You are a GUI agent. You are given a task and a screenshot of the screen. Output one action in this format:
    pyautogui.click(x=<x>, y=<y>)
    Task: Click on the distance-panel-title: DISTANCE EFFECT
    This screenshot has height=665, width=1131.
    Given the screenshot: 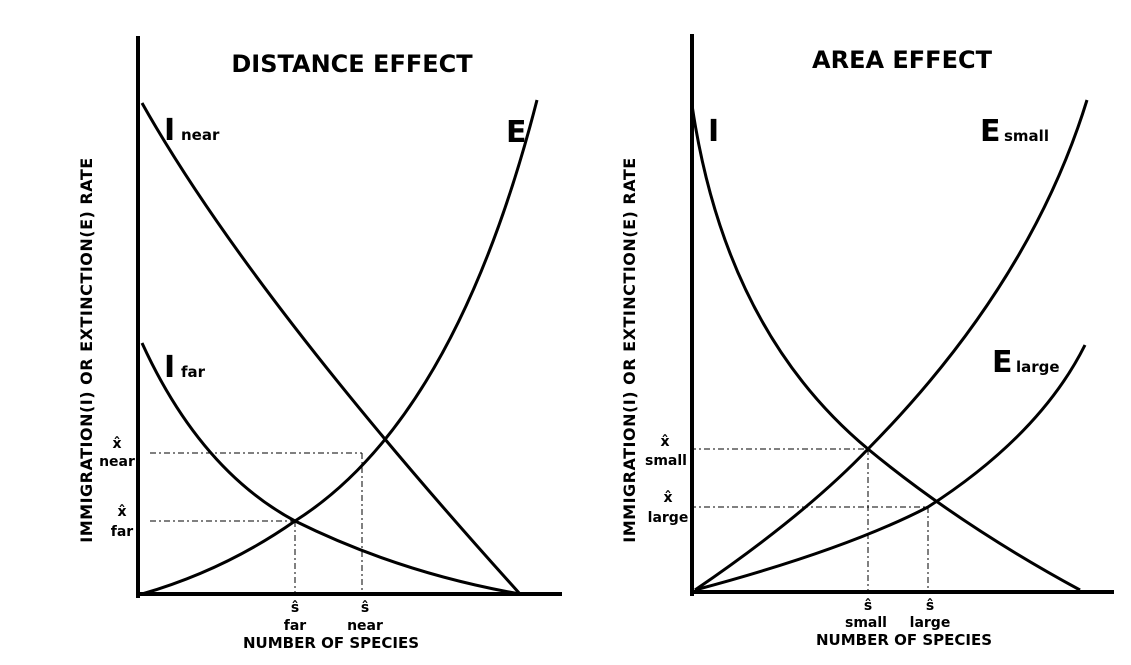 What is the action you would take?
    pyautogui.click(x=352, y=64)
    